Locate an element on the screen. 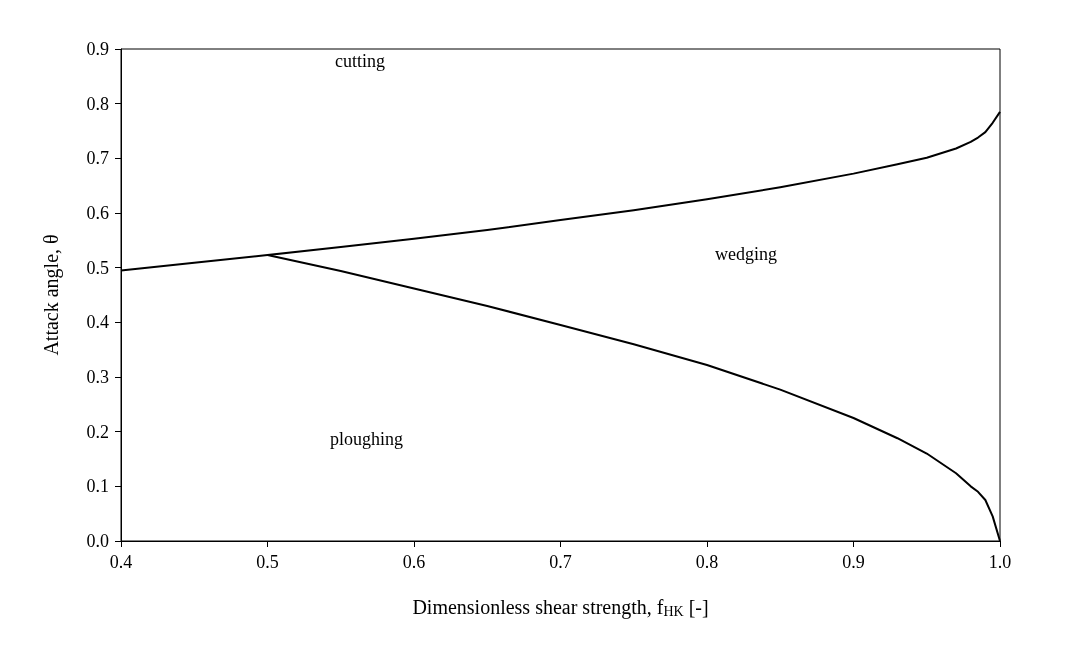 Image resolution: width=1077 pixels, height=657 pixels. y-tick-label: 0.1 is located at coordinates (97, 486).